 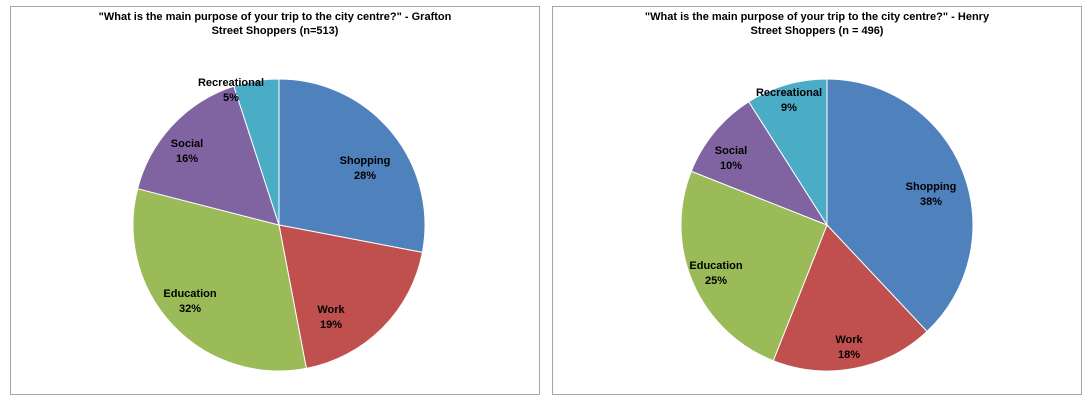 What do you see at coordinates (849, 347) in the screenshot?
I see `data-label-work: Work 18%` at bounding box center [849, 347].